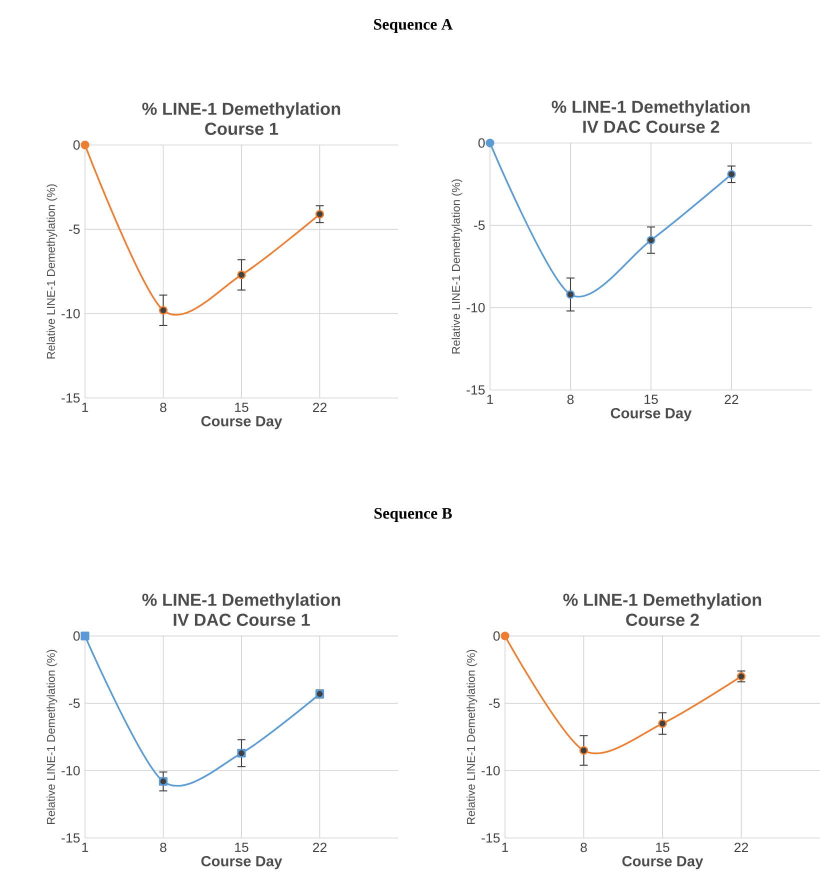 The width and height of the screenshot is (827, 895). Describe the element at coordinates (662, 620) in the screenshot. I see `chart-subtitle: Course 2` at that location.